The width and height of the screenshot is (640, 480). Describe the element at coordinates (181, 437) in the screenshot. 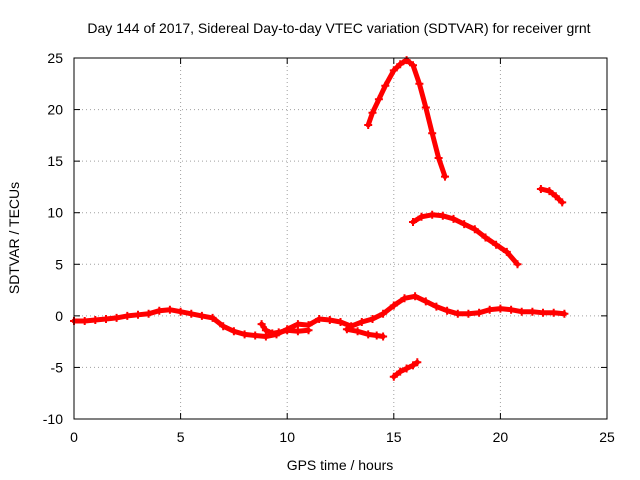

I see `x-tick-label: 5` at that location.